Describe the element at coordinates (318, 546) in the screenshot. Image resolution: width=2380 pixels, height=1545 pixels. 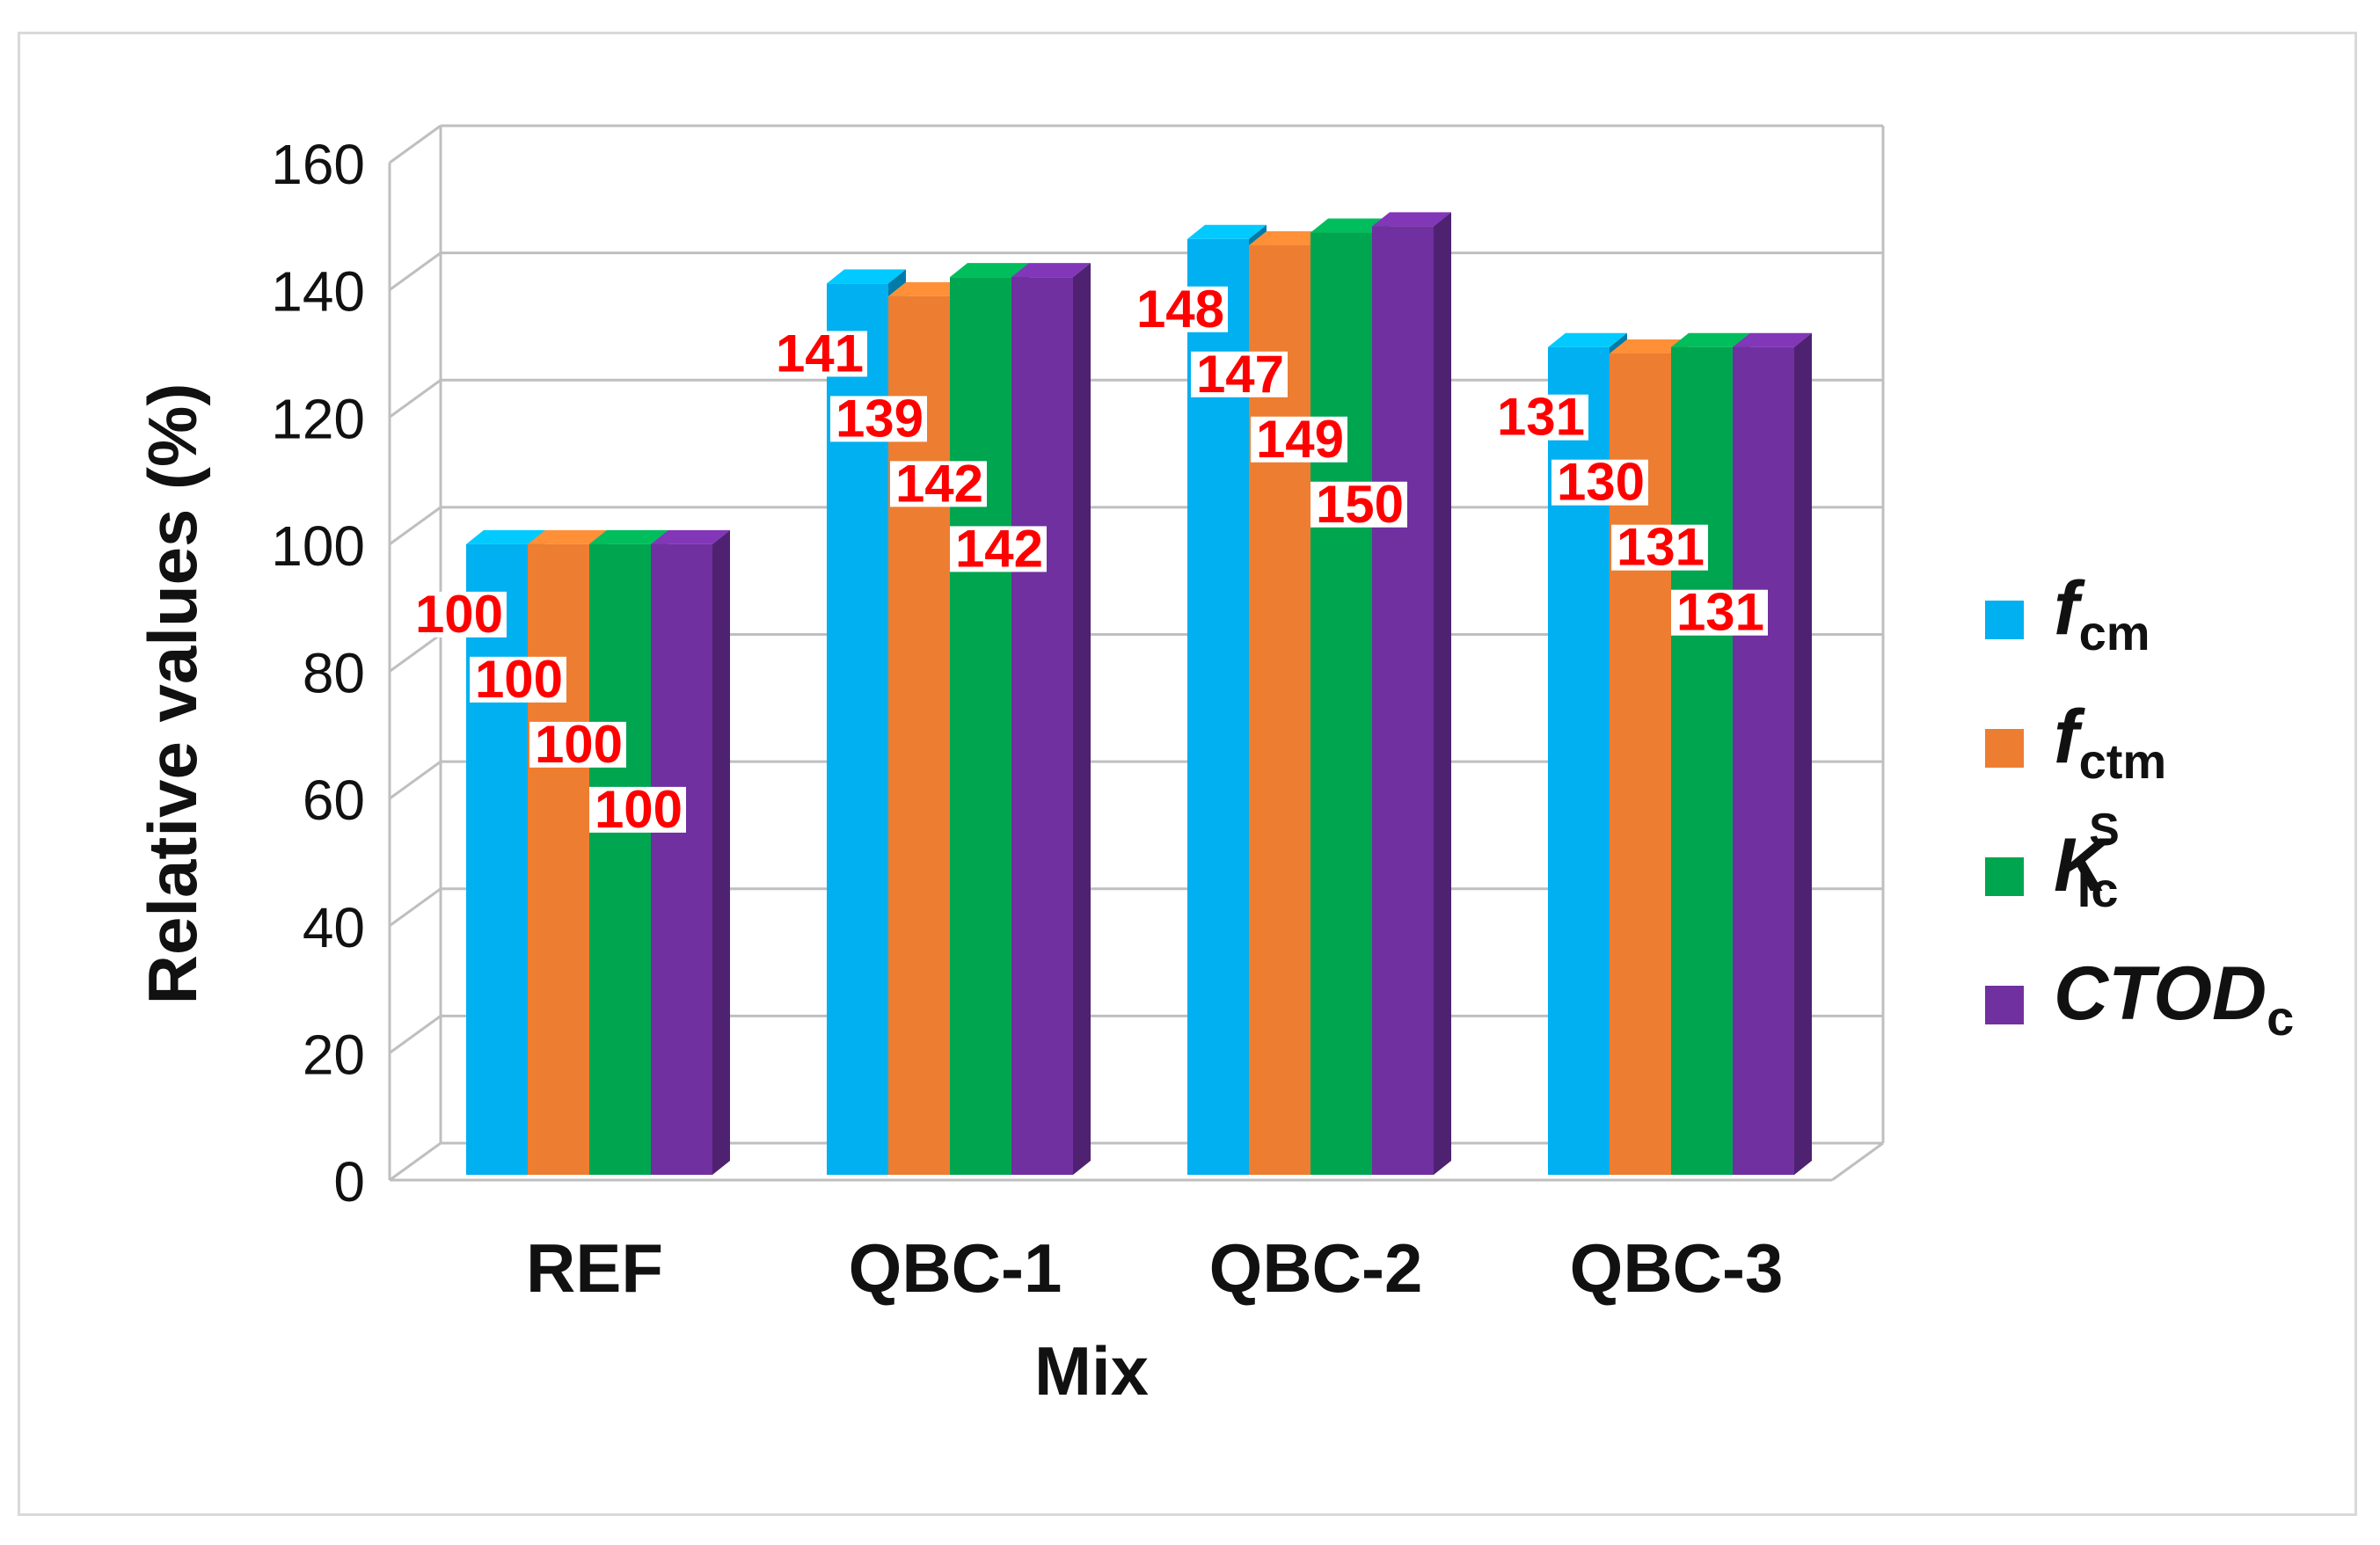
I see `y-tick-label: 100` at that location.